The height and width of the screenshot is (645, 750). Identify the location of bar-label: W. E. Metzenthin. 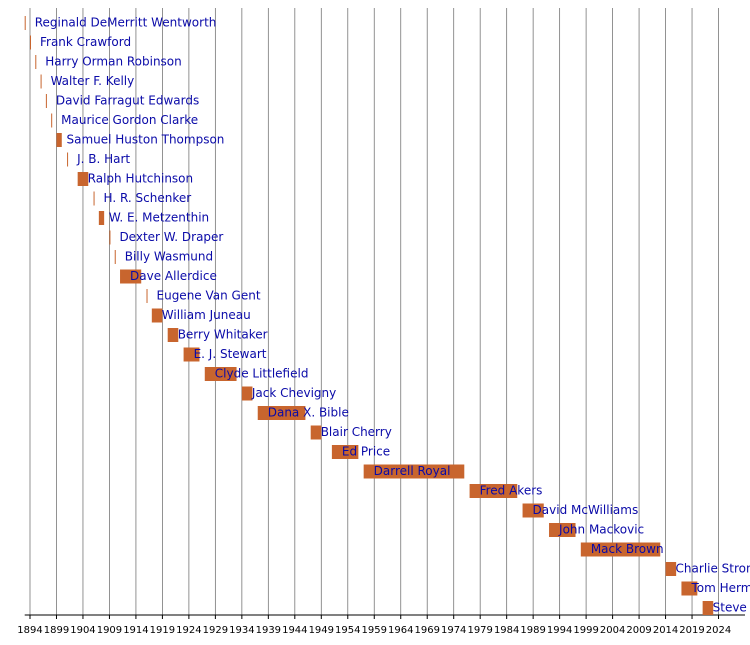
(159, 218).